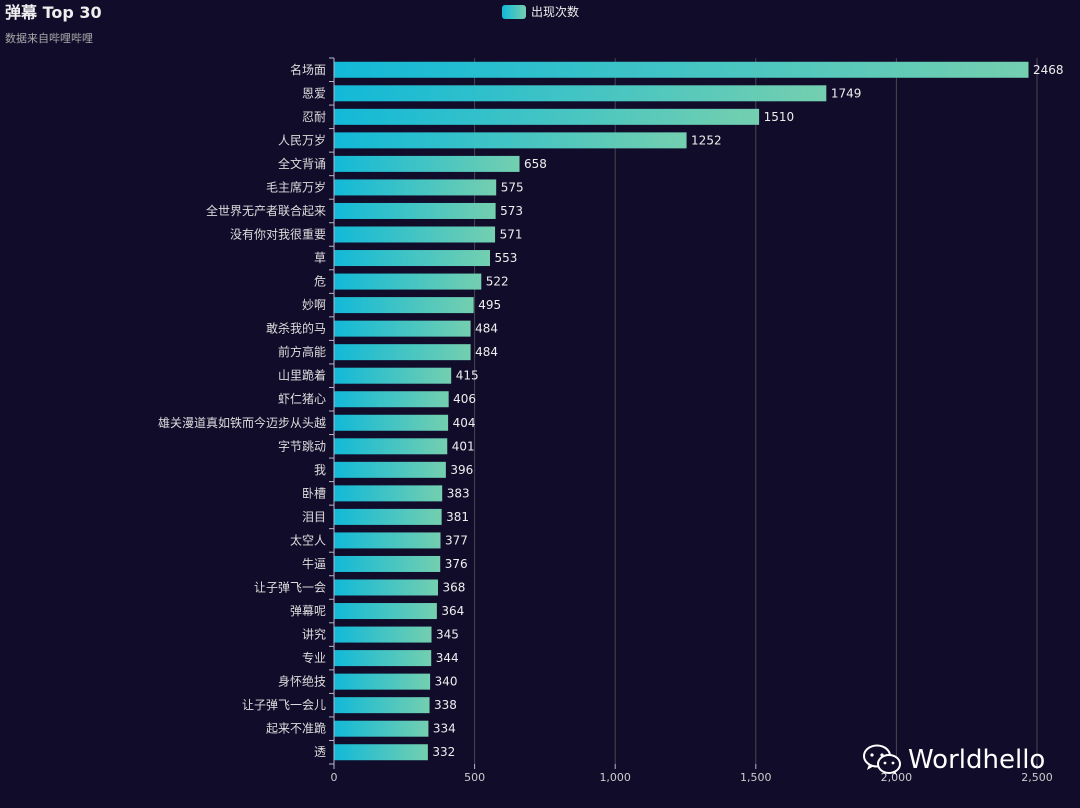 This screenshot has height=808, width=1080. I want to click on x-tick-label: 1,500, so click(756, 777).